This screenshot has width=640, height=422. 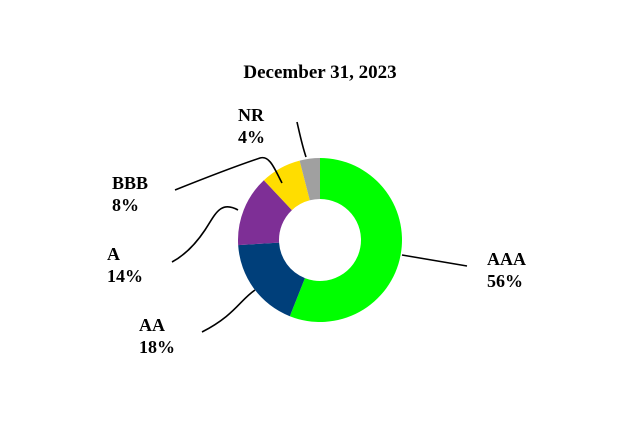 What do you see at coordinates (265, 213) in the screenshot?
I see `slice-a` at bounding box center [265, 213].